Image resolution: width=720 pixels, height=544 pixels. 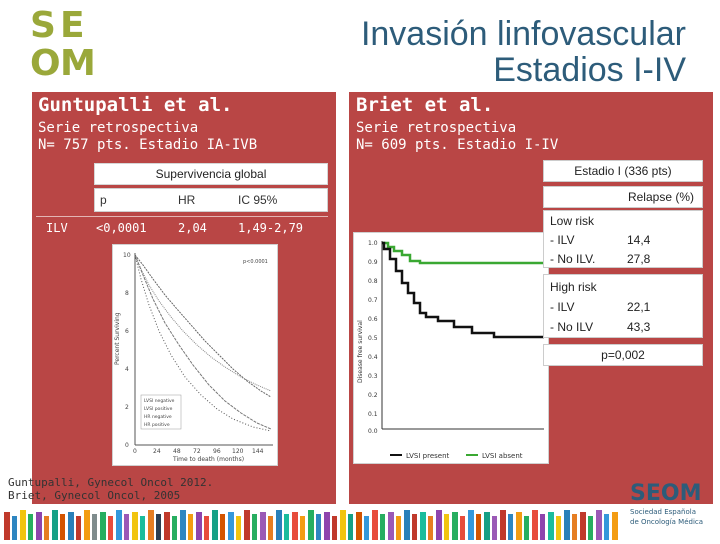 I want to click on value-p: <0,0001, so click(x=121, y=228).